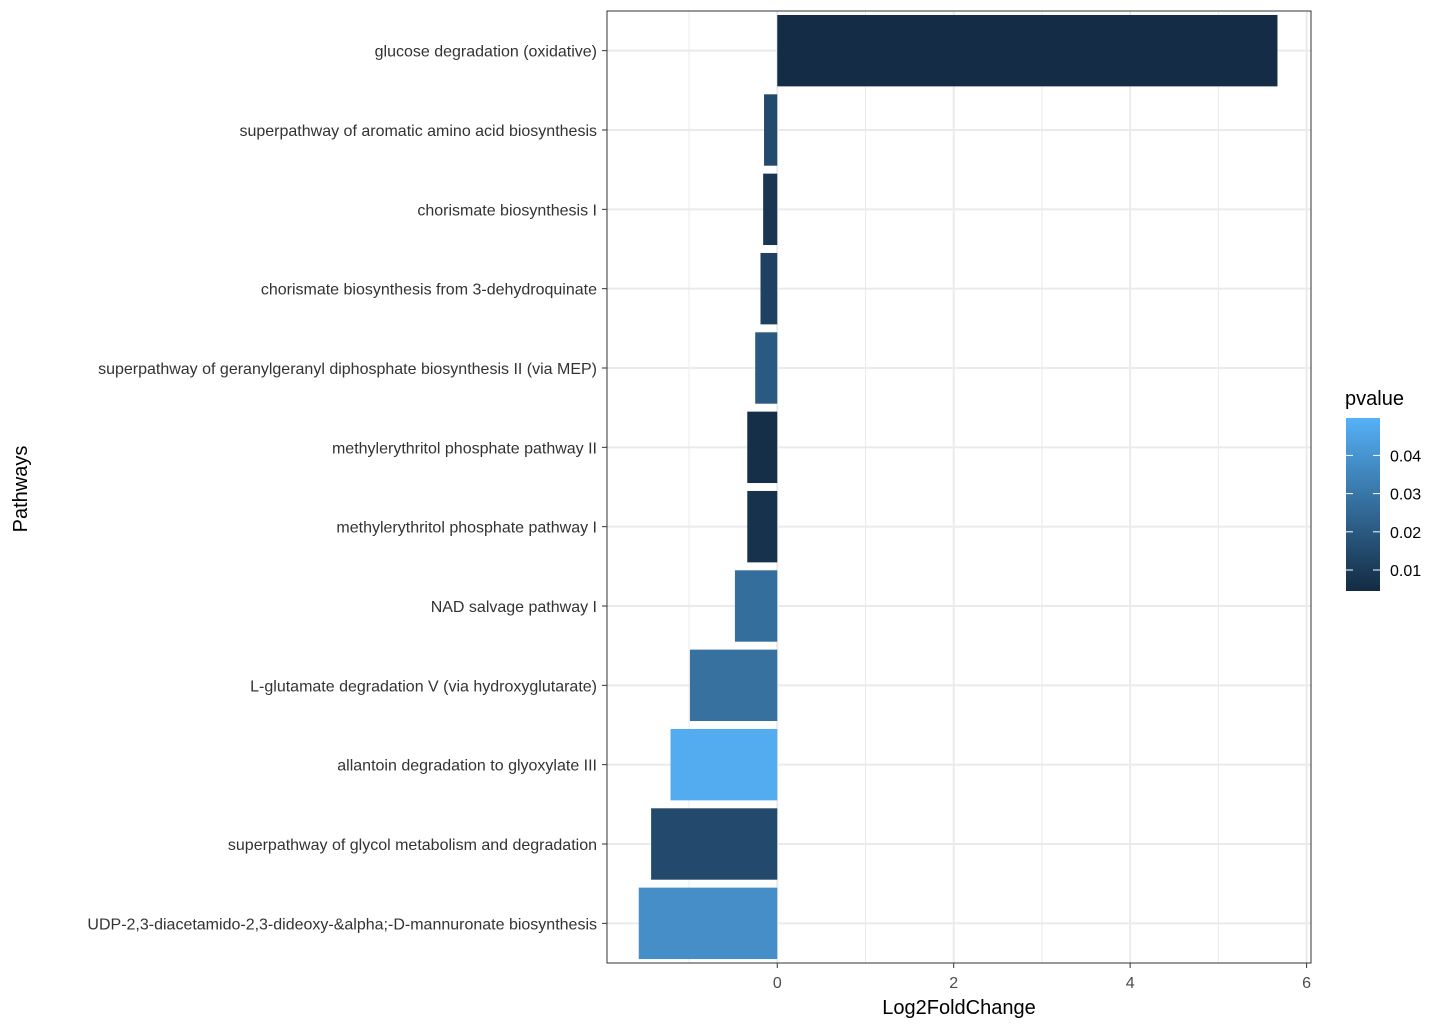 The image size is (1447, 1029). I want to click on legend-tick-label: 0.01, so click(1405, 571).